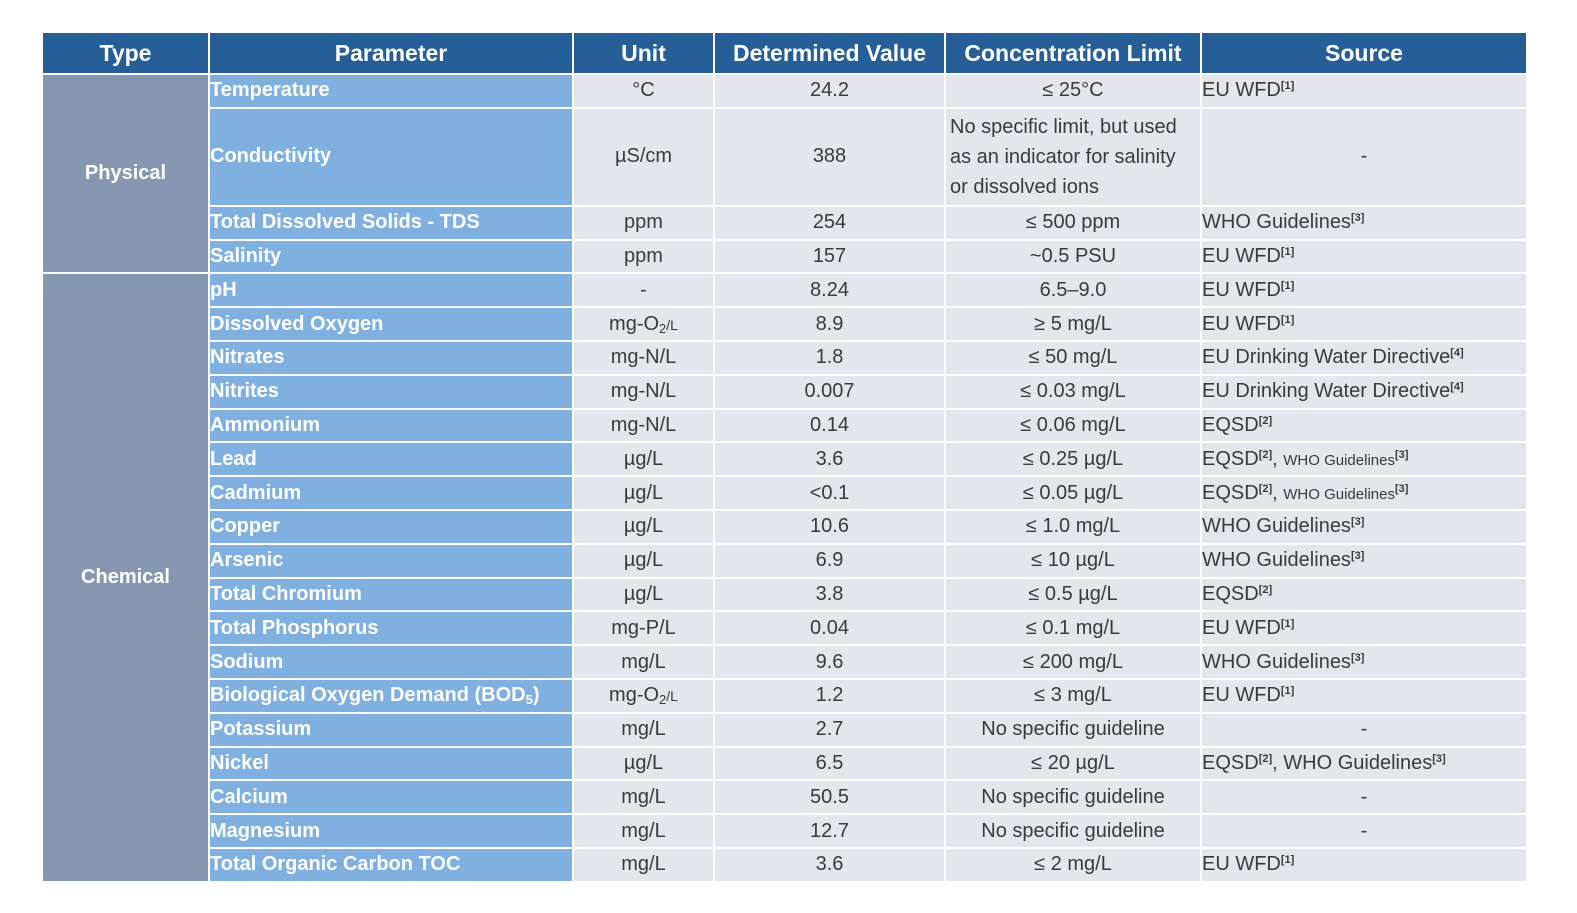 This screenshot has width=1577, height=913. What do you see at coordinates (1073, 290) in the screenshot?
I see `concentration-limit-cell: 6.5–9.0` at bounding box center [1073, 290].